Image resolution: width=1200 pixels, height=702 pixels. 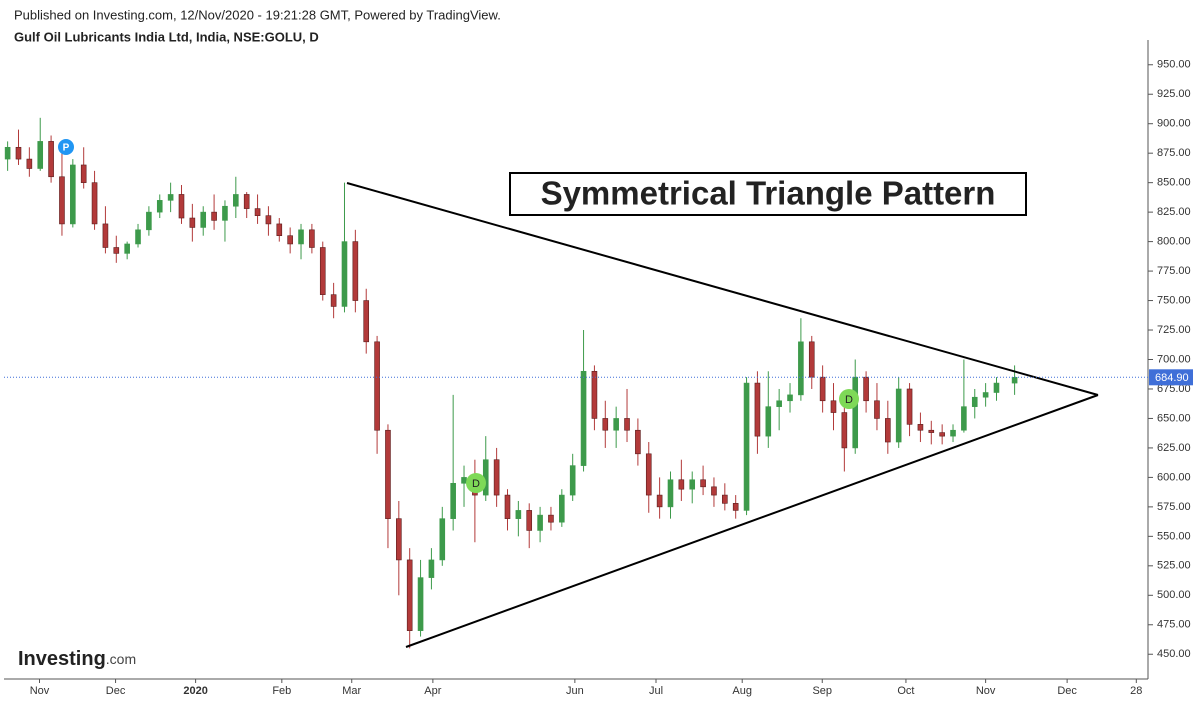 What do you see at coordinates (1174, 654) in the screenshot?
I see `y-tick-label: 450.00` at bounding box center [1174, 654].